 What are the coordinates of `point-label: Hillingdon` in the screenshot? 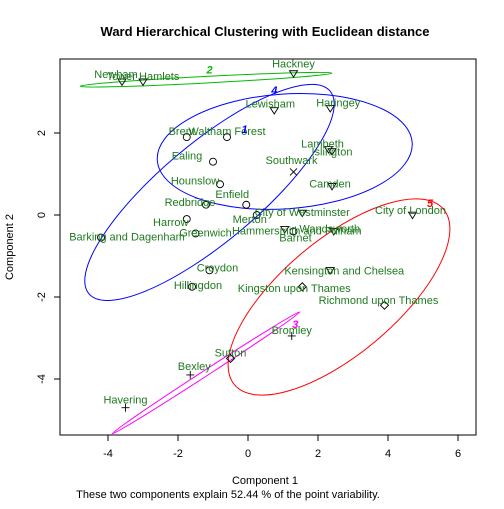 It's located at (198, 286).